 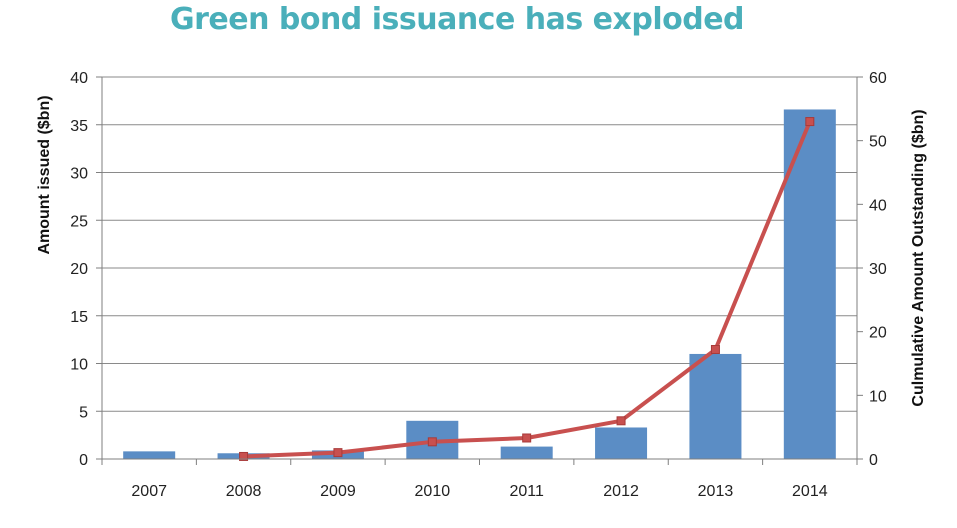 What do you see at coordinates (79, 78) in the screenshot?
I see `y-tick-label: 40` at bounding box center [79, 78].